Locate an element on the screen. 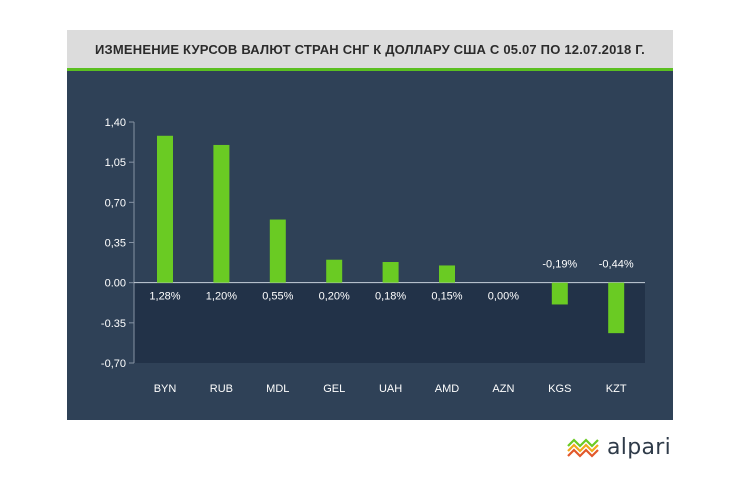 The image size is (742, 485). y-tick-label: -0.35 is located at coordinates (113, 324).